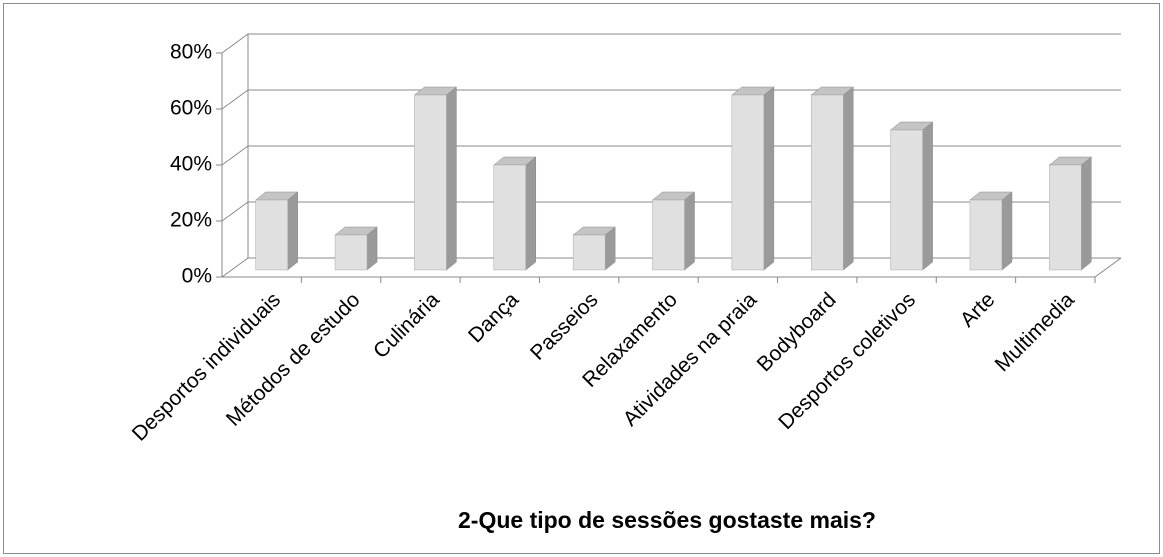 The image size is (1163, 557). Describe the element at coordinates (667, 520) in the screenshot. I see `chart-title: 2-Que tipo de sessões gostaste mais?` at that location.